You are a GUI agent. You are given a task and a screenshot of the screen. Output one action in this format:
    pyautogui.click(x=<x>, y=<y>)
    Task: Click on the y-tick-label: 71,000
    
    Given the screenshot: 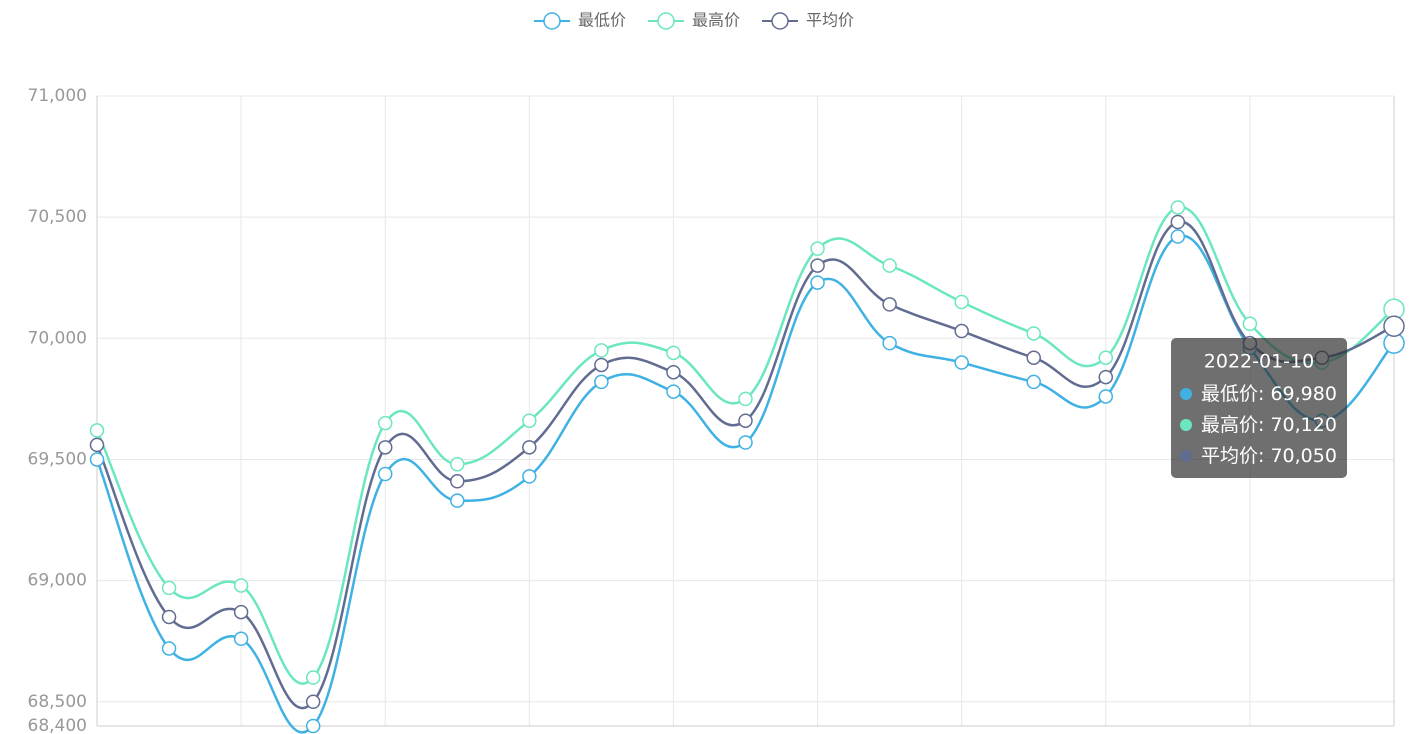 What is the action you would take?
    pyautogui.click(x=57, y=96)
    